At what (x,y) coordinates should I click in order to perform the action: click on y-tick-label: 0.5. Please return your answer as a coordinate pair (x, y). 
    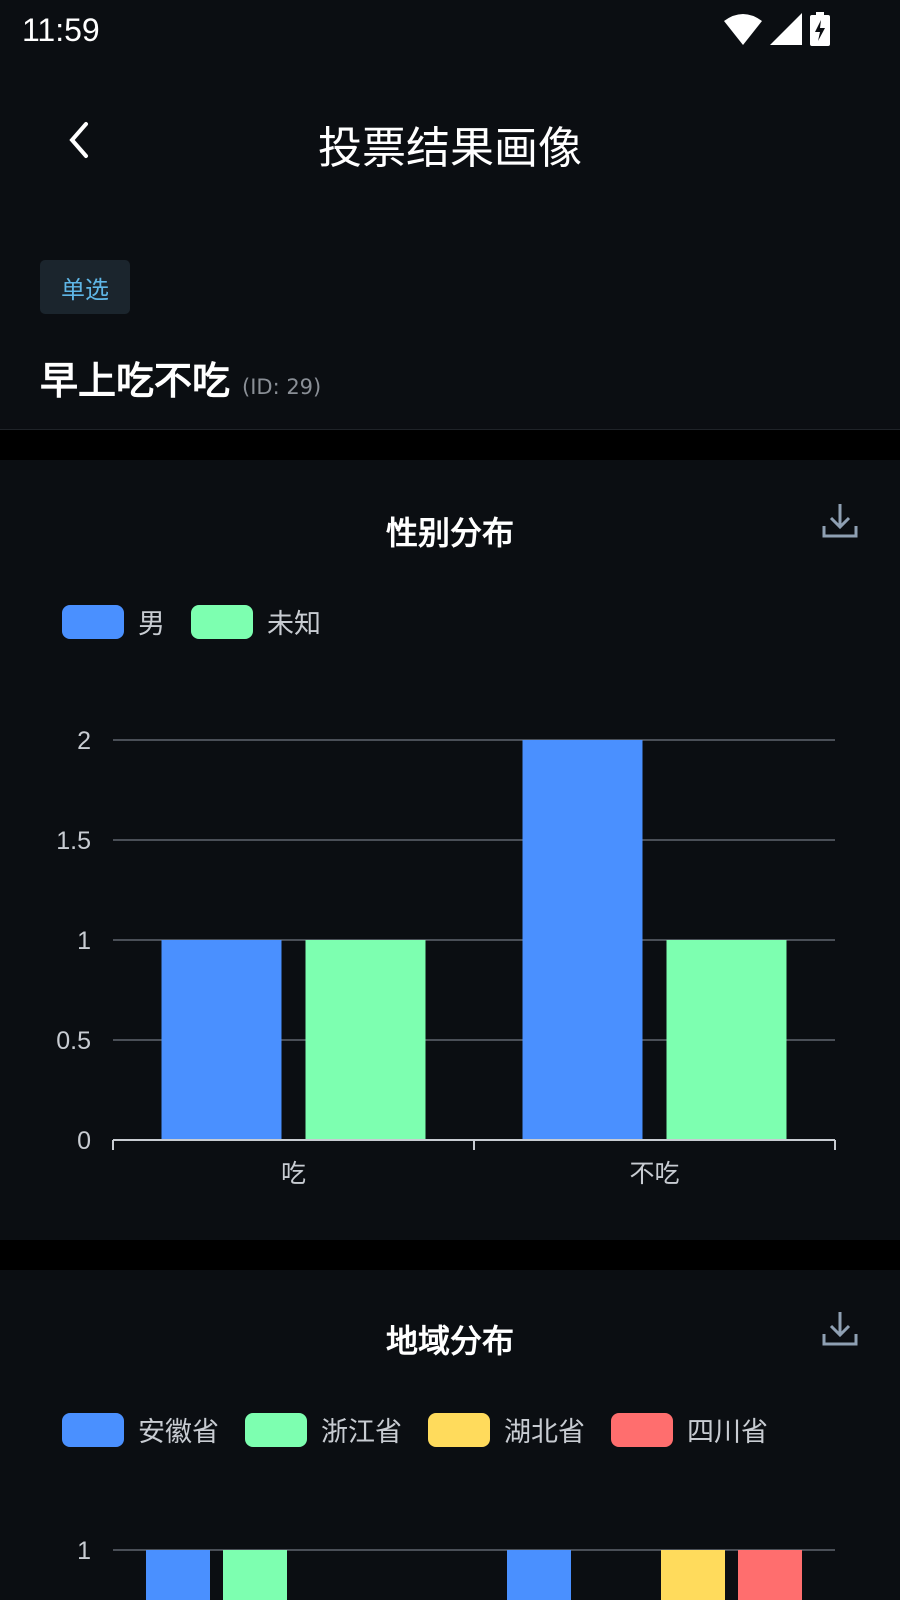
    Looking at the image, I should click on (73, 1041).